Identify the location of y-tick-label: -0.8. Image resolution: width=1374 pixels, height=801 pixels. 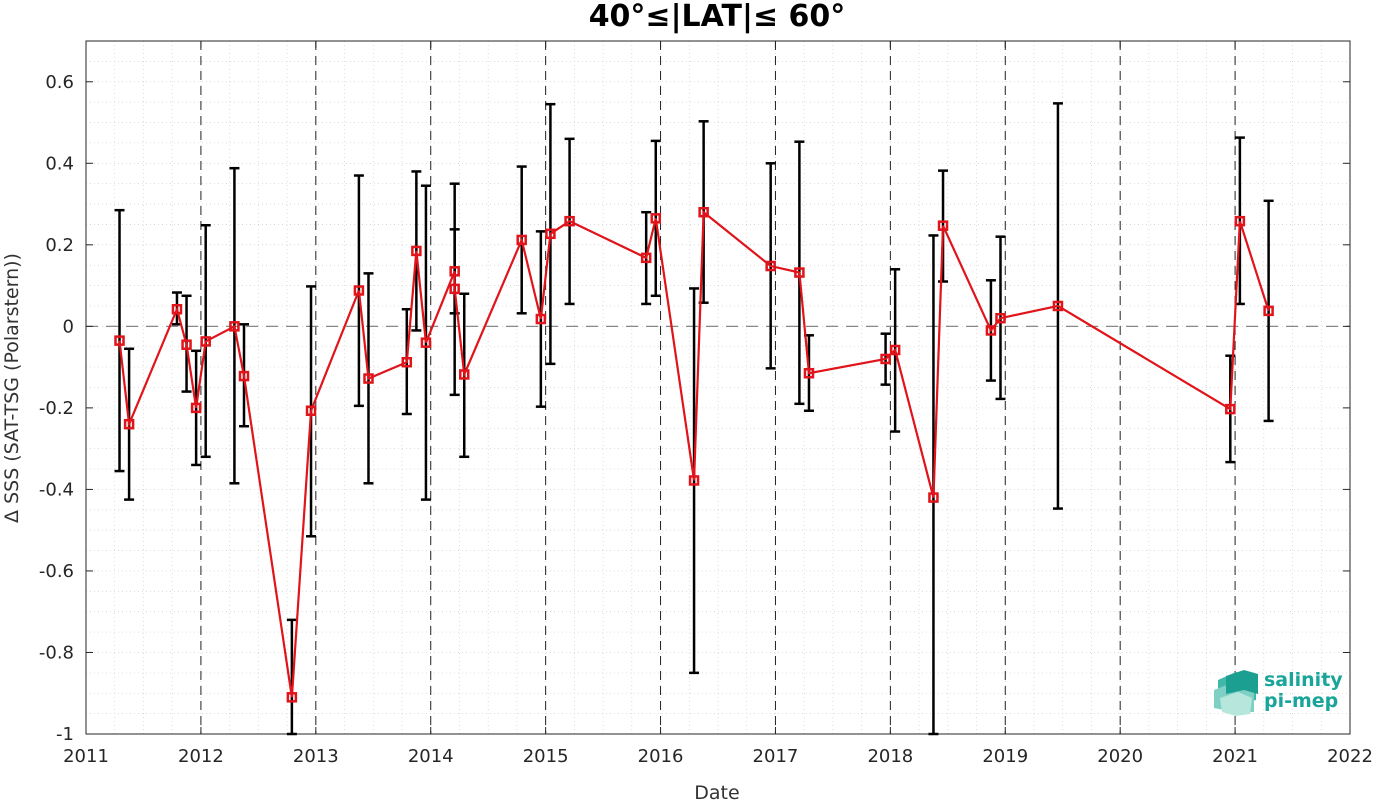
(56, 652).